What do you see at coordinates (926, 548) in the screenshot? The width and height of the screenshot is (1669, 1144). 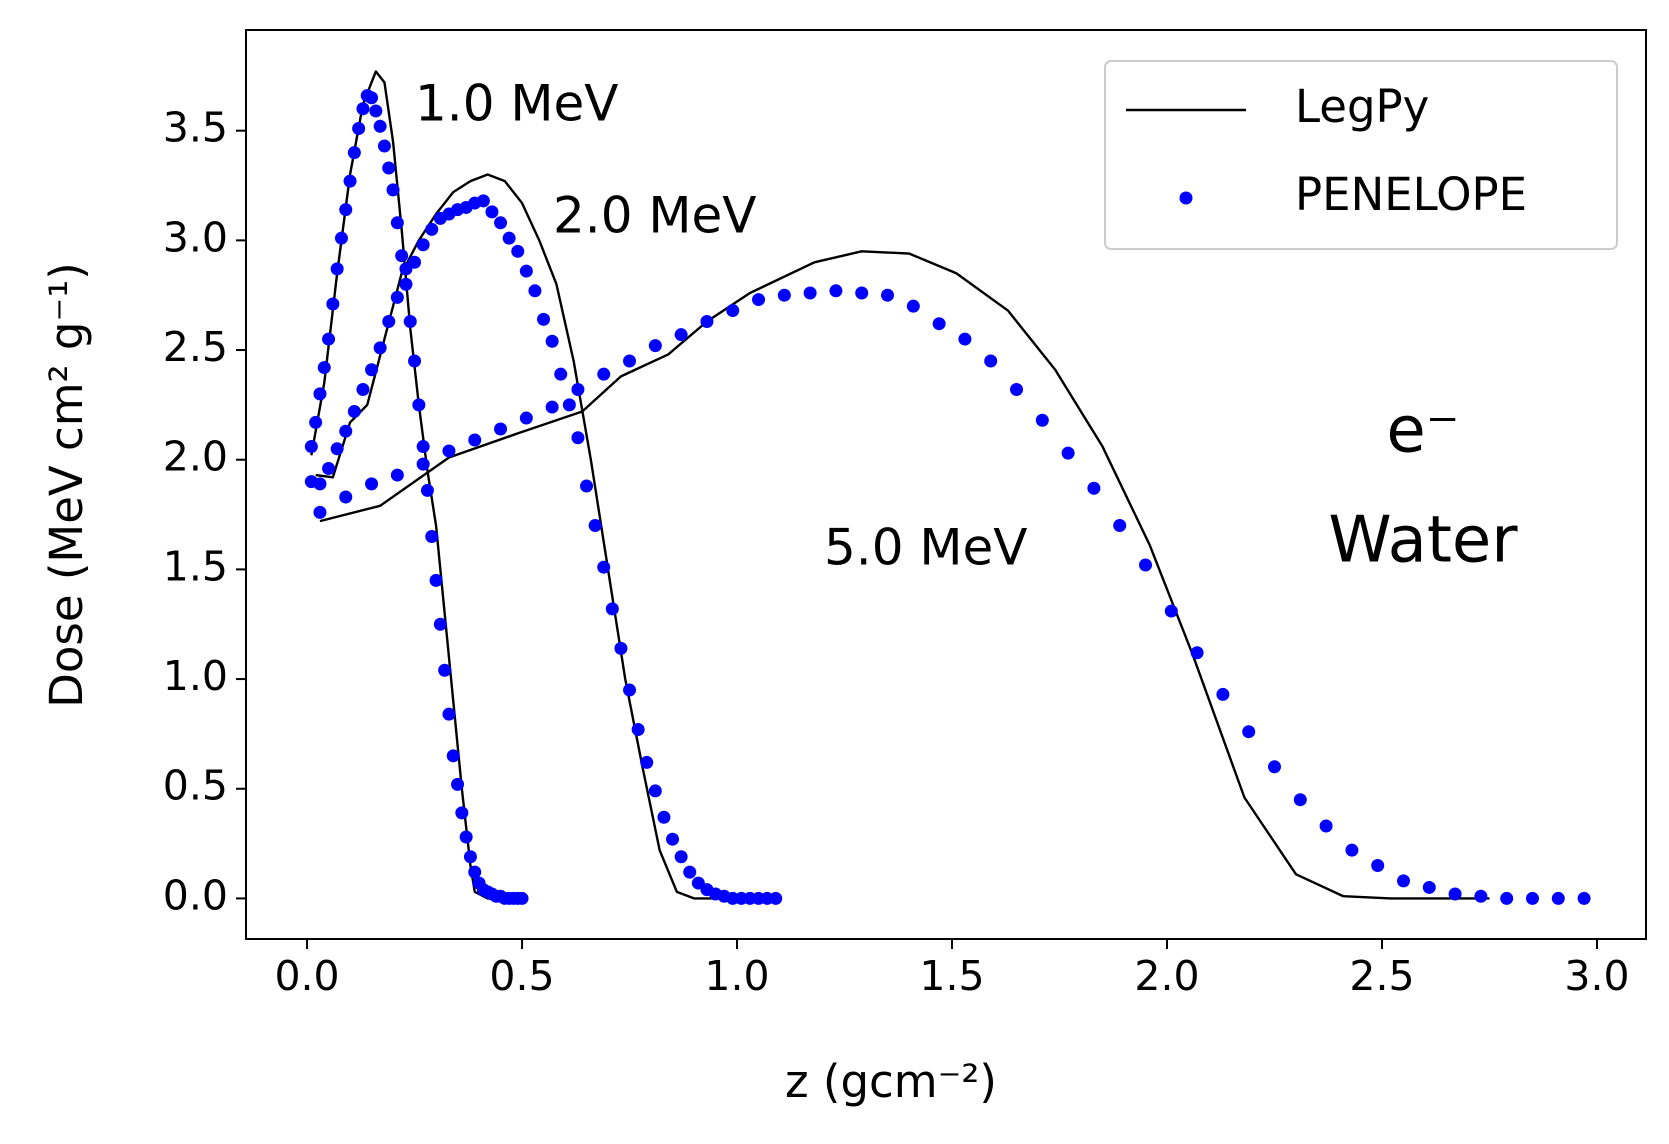 I see `annotation: 5.0 MeV` at bounding box center [926, 548].